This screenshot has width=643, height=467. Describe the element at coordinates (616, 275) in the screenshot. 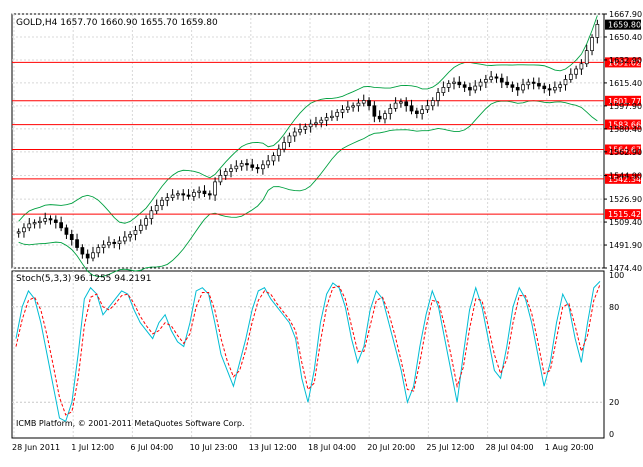

I see `stoch-axis-label: 100` at that location.